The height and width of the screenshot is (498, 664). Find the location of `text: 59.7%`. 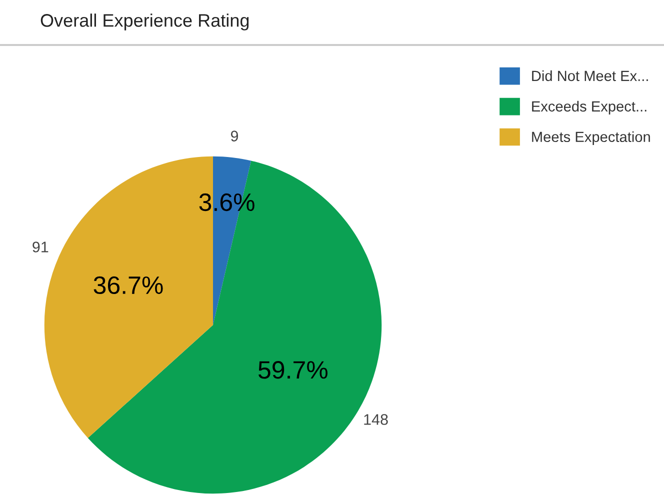

text: 59.7% is located at coordinates (293, 370).